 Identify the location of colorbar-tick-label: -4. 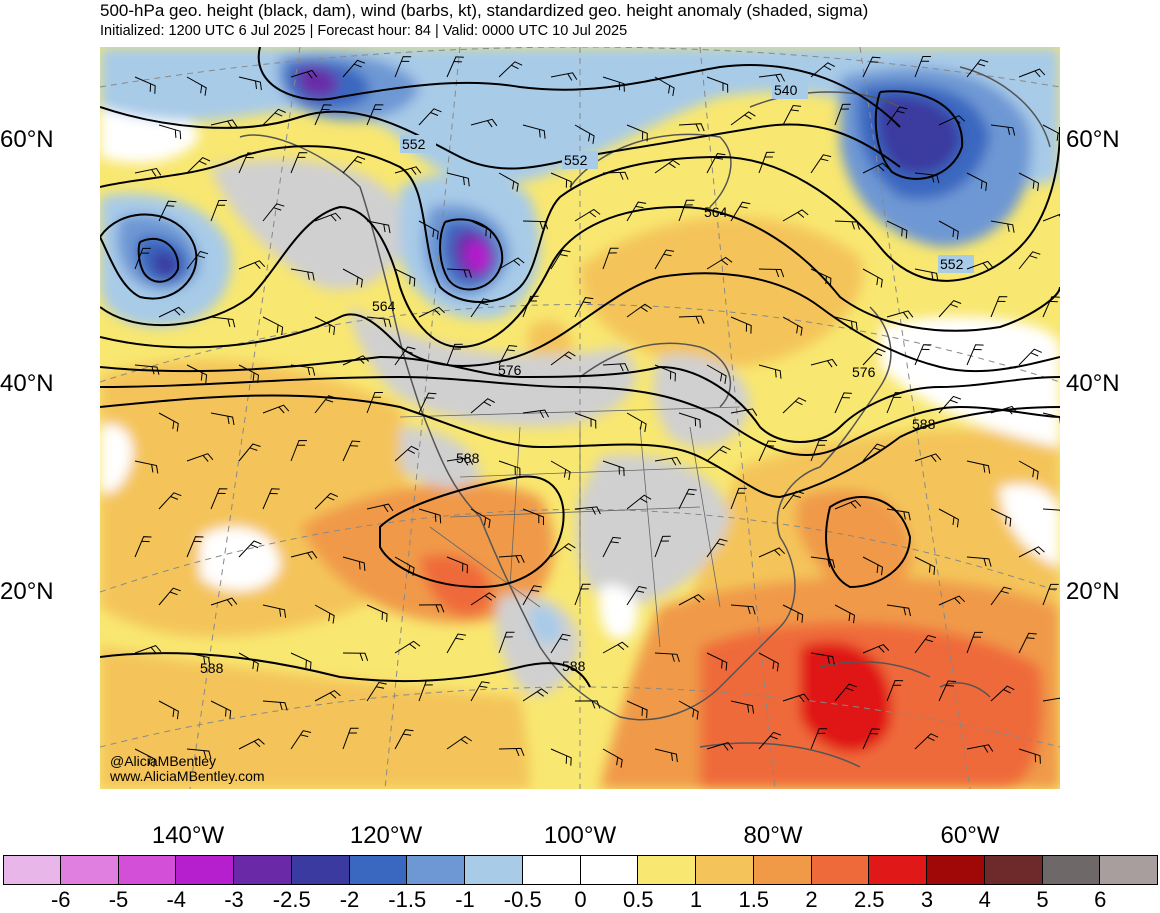
(176, 899).